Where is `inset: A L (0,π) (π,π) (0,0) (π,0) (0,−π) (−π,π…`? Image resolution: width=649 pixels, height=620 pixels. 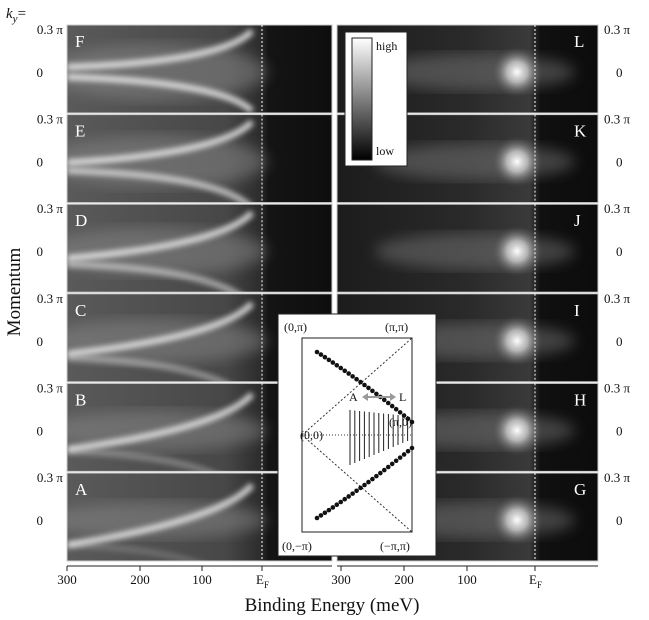
inset: A L (0,π) (π,π) (0,0) (π,0) (0,−π) (−π,π… is located at coordinates (357, 435).